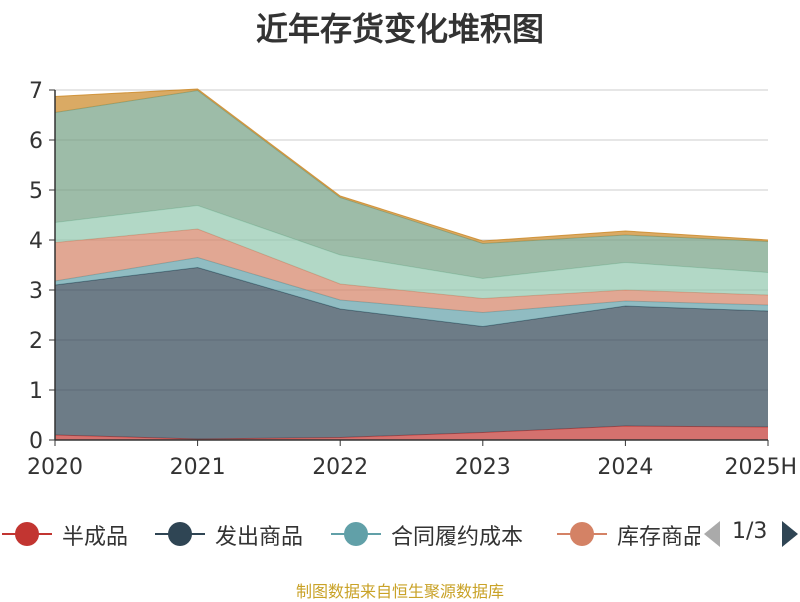 The image size is (800, 602). Describe the element at coordinates (36, 91) in the screenshot. I see `y-tick-label: 7` at that location.